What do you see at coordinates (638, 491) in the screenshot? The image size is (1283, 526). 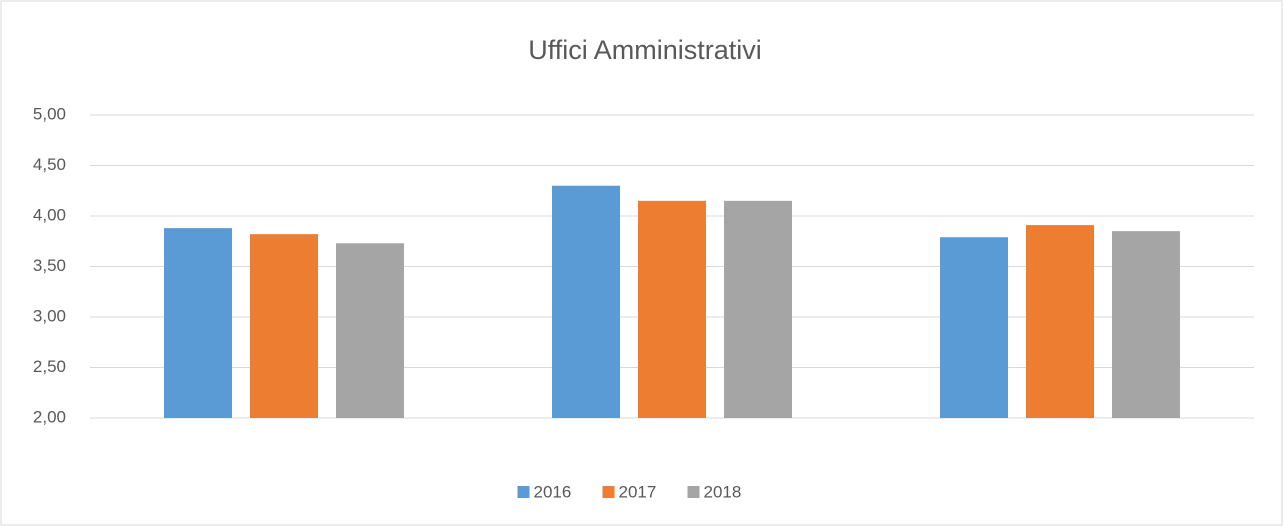 I see `legend-label: 2017` at bounding box center [638, 491].